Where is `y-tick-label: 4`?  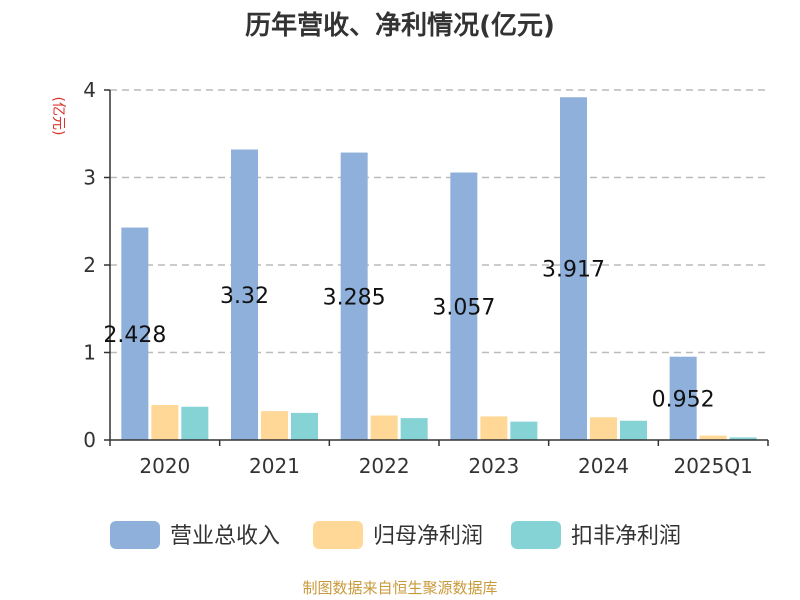 y-tick-label: 4 is located at coordinates (89, 90).